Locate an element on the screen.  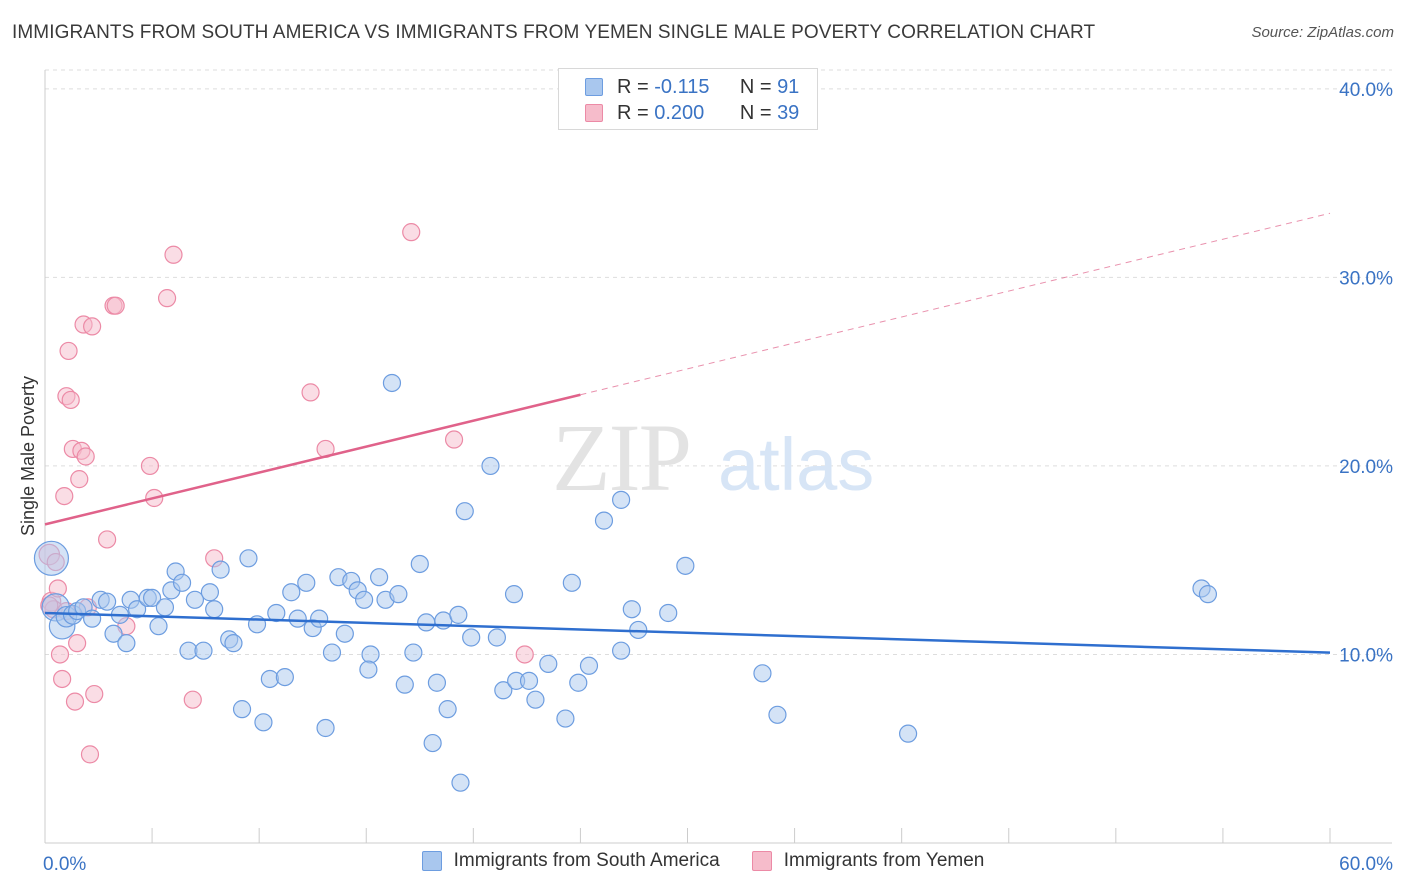
n-value: 91 is located at coordinates (788, 86).